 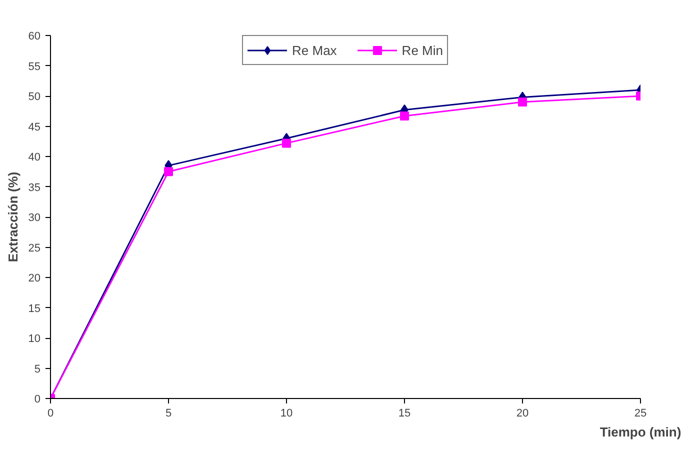 What do you see at coordinates (34, 339) in the screenshot?
I see `y-tick-label: 10` at bounding box center [34, 339].